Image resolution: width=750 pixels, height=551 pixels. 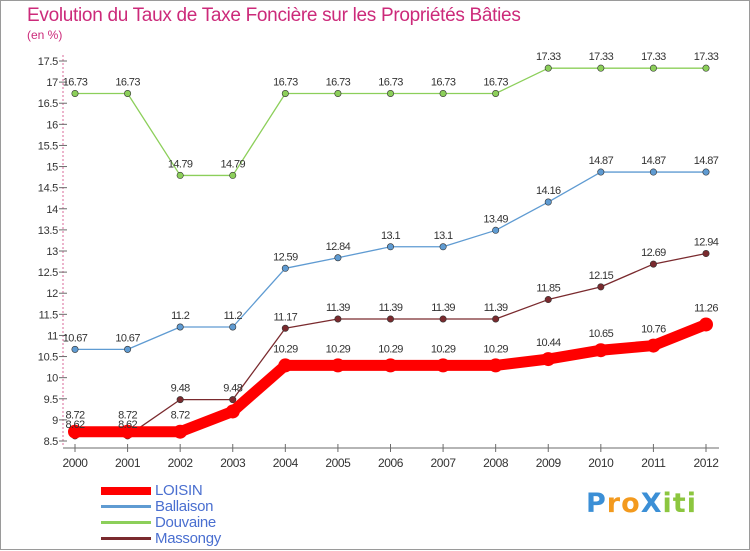 I want to click on y-tick-label: 12.5, so click(x=48, y=273).